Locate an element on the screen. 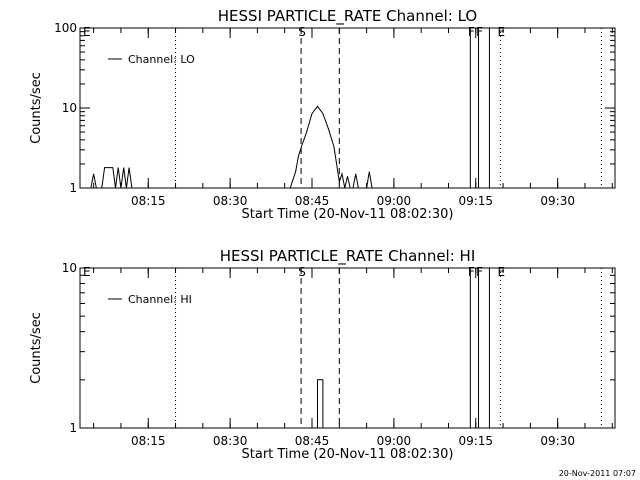 This screenshot has width=640, height=480. legend-label: Channel: HI is located at coordinates (160, 299).